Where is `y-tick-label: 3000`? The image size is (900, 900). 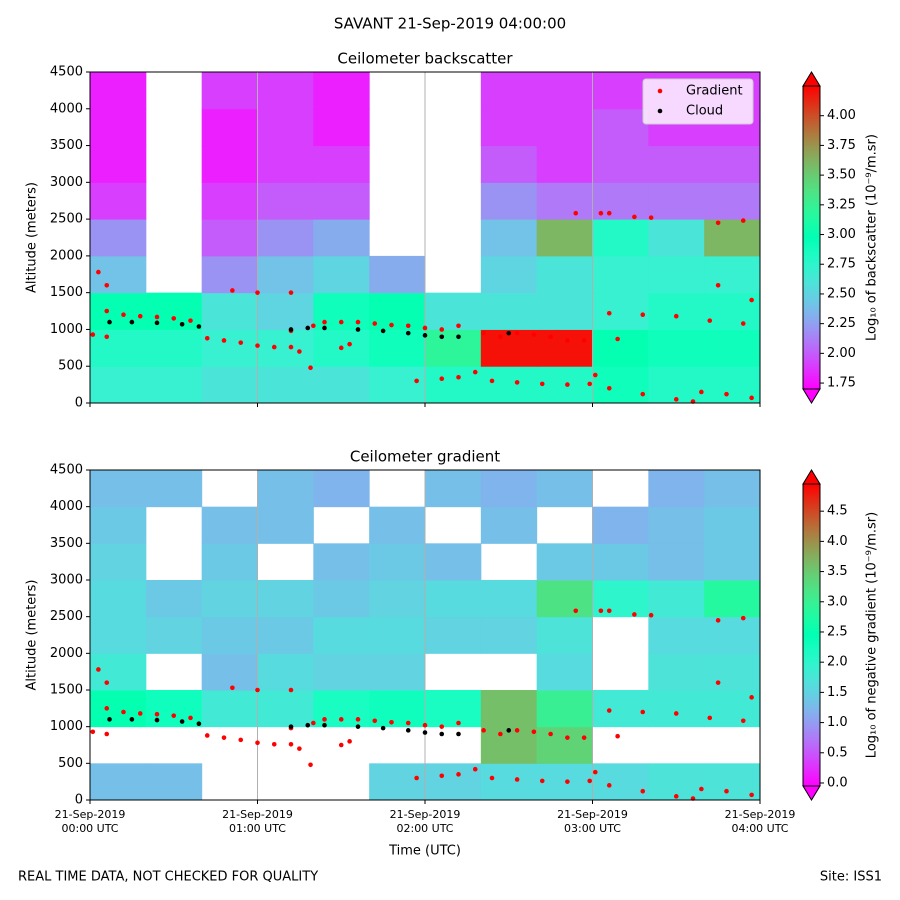 y-tick-label: 3000 is located at coordinates (66, 182).